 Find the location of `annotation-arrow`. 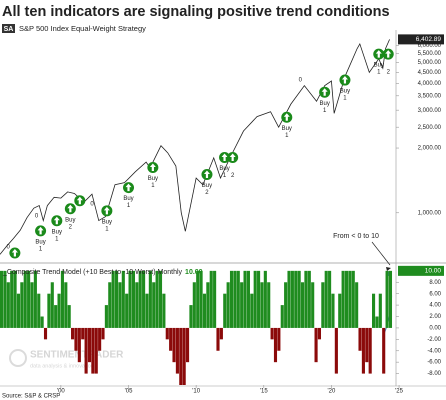

annotation-arrow is located at coordinates (381, 253).